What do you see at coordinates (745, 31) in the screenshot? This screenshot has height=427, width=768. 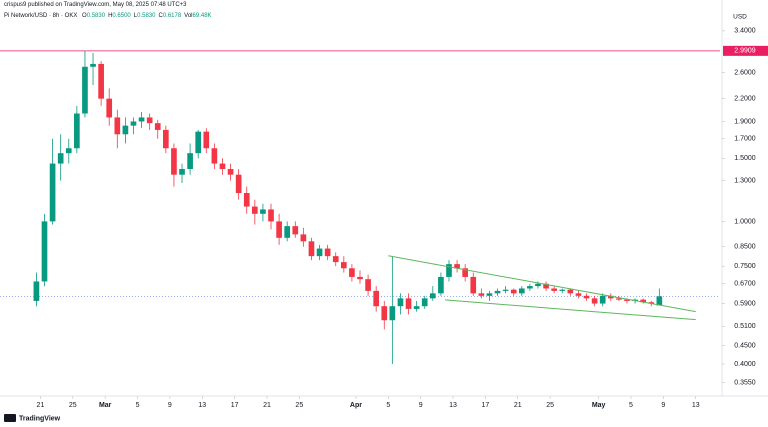 I see `y-tick-label: 3.4000` at bounding box center [745, 31].